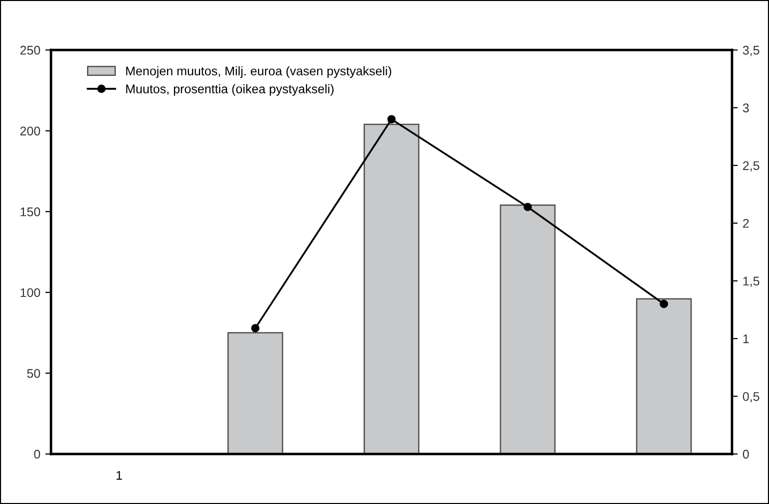 This screenshot has width=769, height=504. Describe the element at coordinates (751, 397) in the screenshot. I see `y2-tick-label: 0,5` at that location.